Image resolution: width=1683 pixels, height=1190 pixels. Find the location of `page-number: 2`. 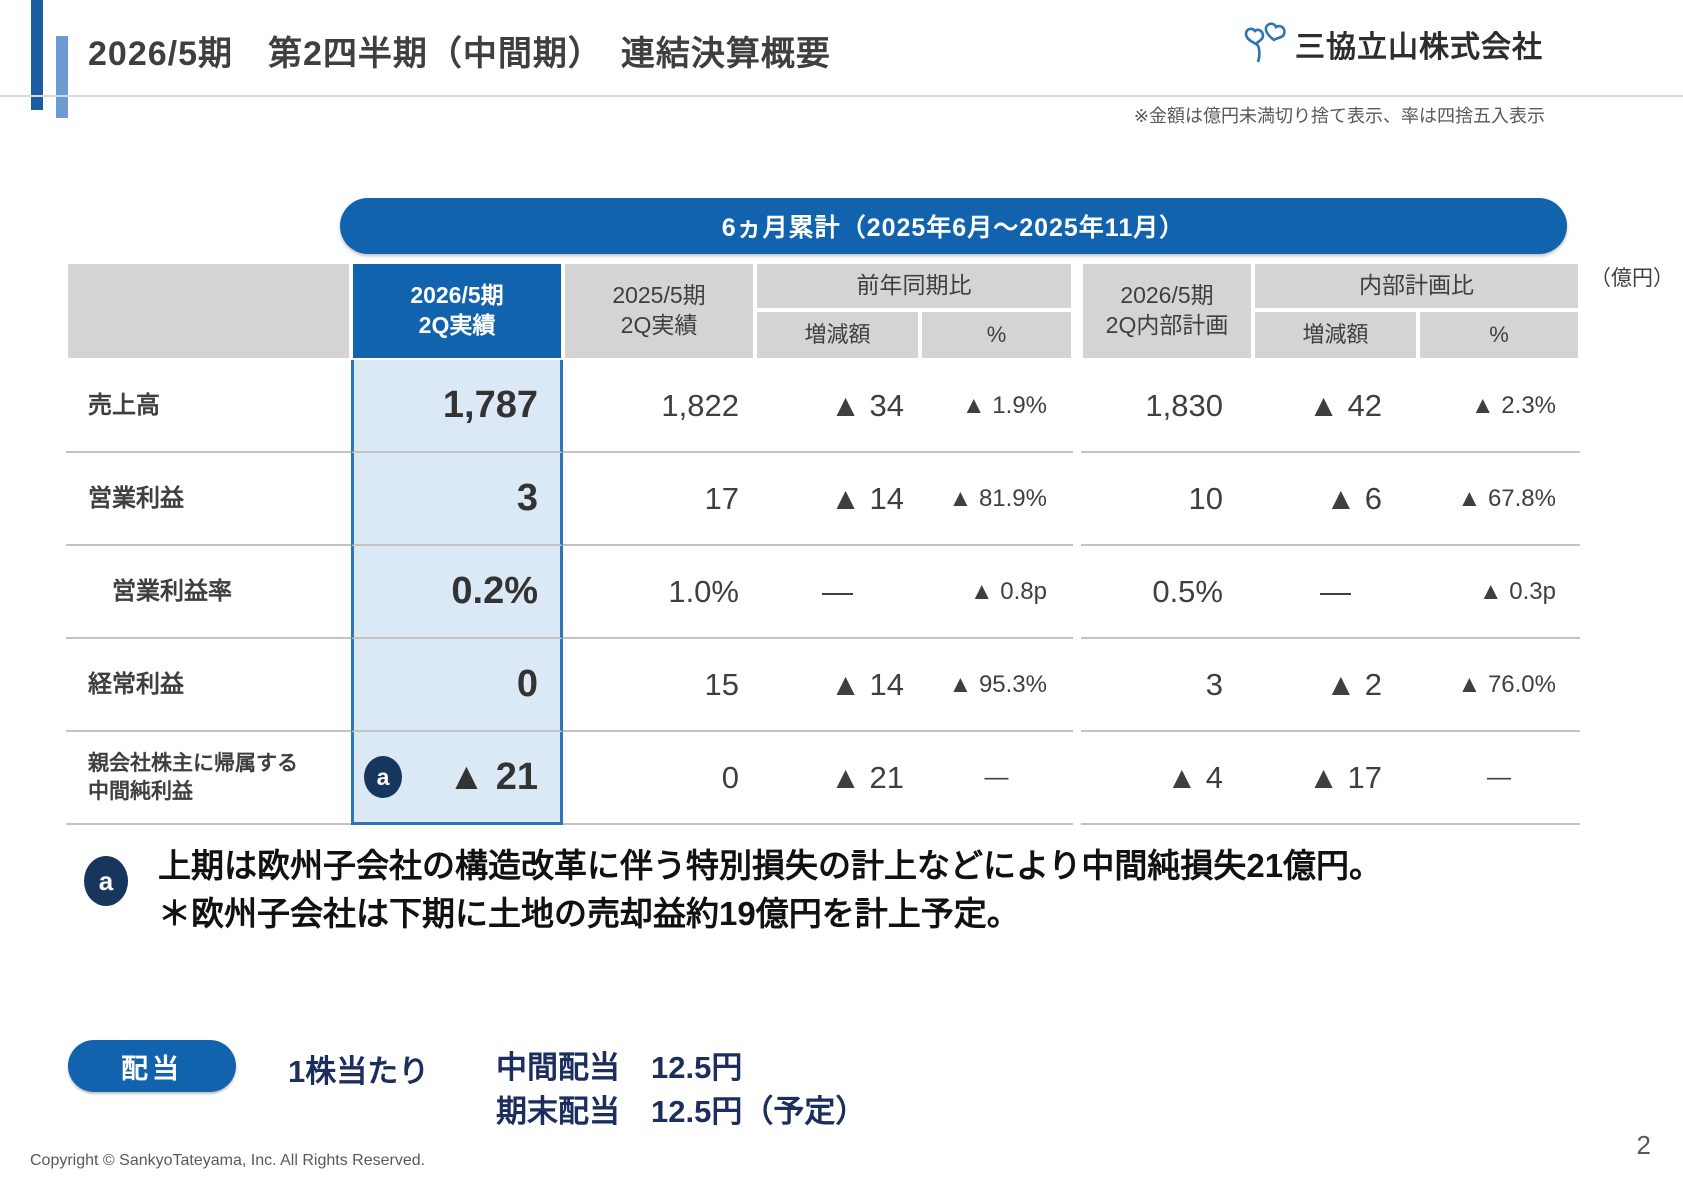

page-number: 2 is located at coordinates (1643, 1145).